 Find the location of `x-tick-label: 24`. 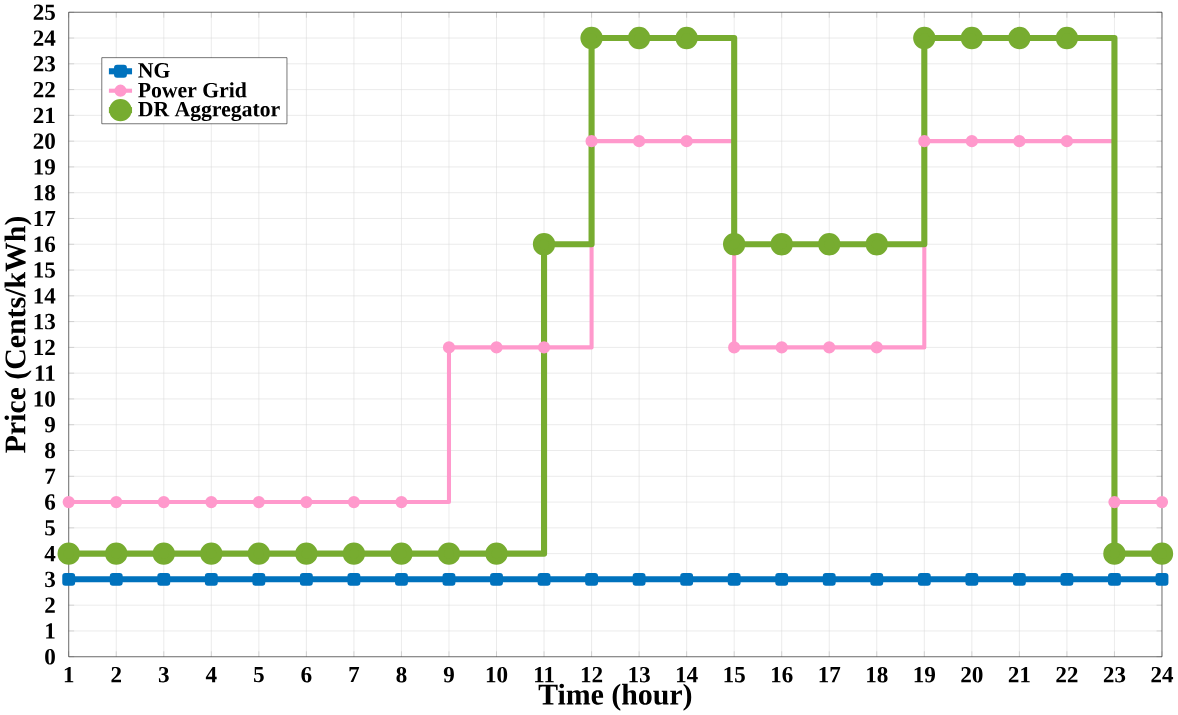

x-tick-label: 24 is located at coordinates (1162, 674).